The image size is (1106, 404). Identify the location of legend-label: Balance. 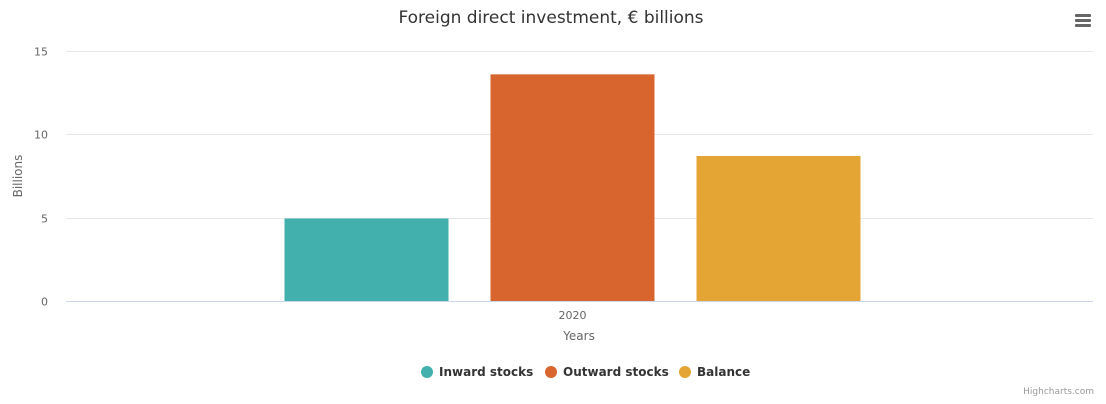
(723, 372).